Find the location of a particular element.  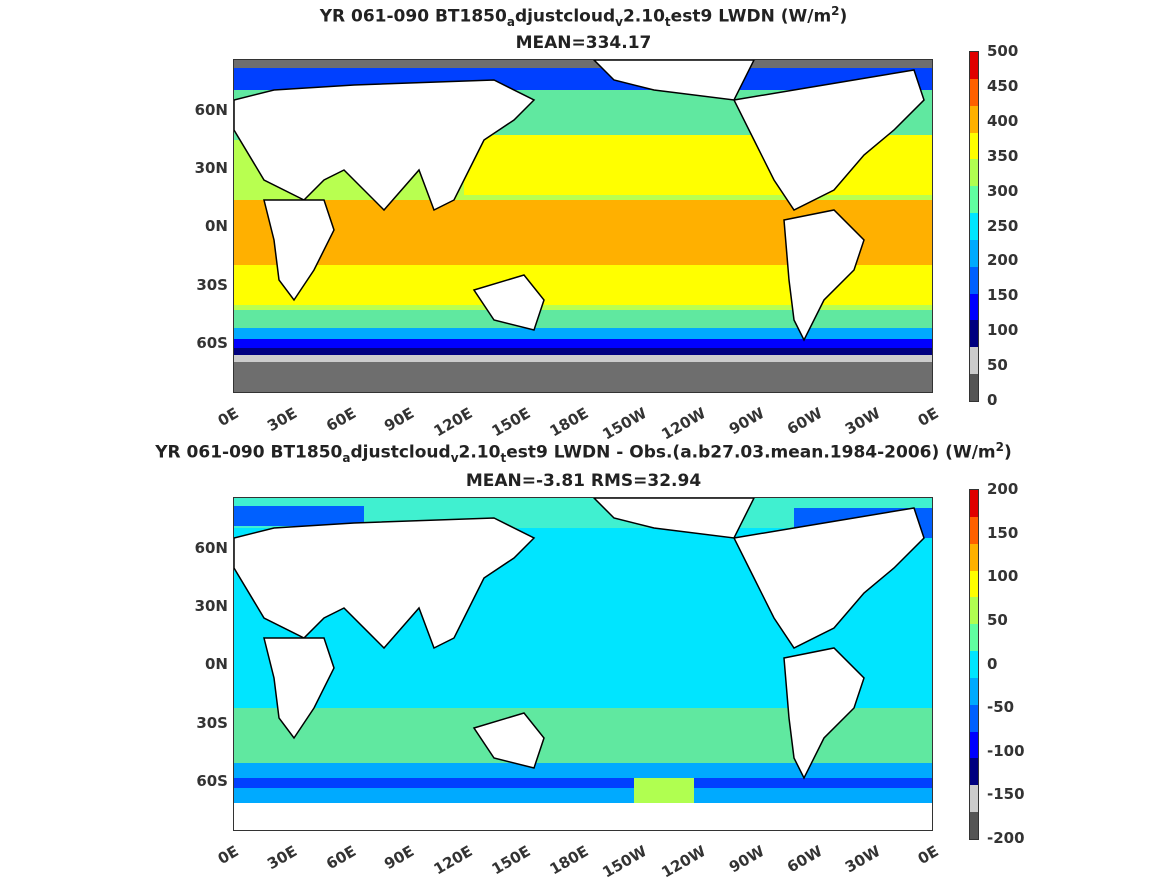

panel2-ytick: 0N is located at coordinates (216, 664).